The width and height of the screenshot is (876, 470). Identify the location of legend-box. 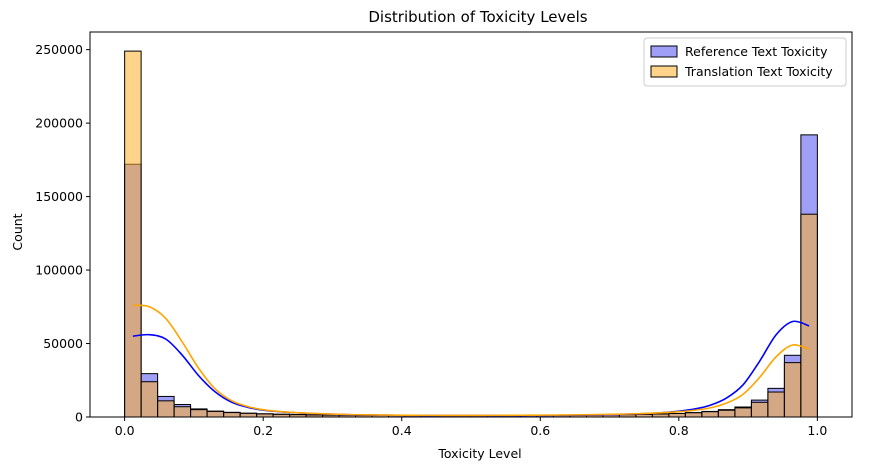
(745, 62).